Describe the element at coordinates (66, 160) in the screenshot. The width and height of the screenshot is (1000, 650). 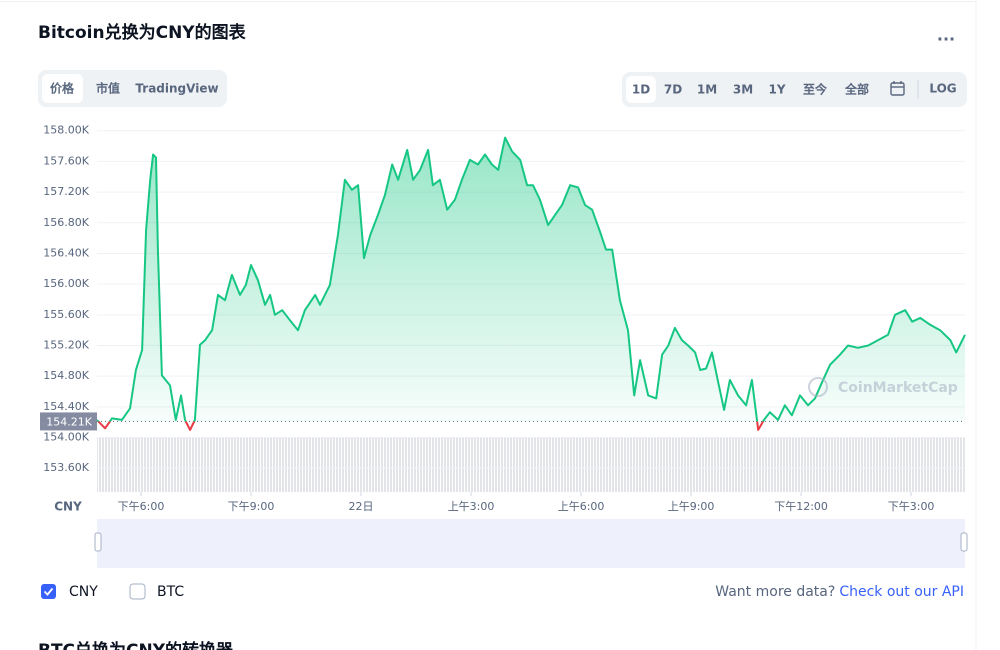
I see `y-tick-label: 157.60K` at that location.